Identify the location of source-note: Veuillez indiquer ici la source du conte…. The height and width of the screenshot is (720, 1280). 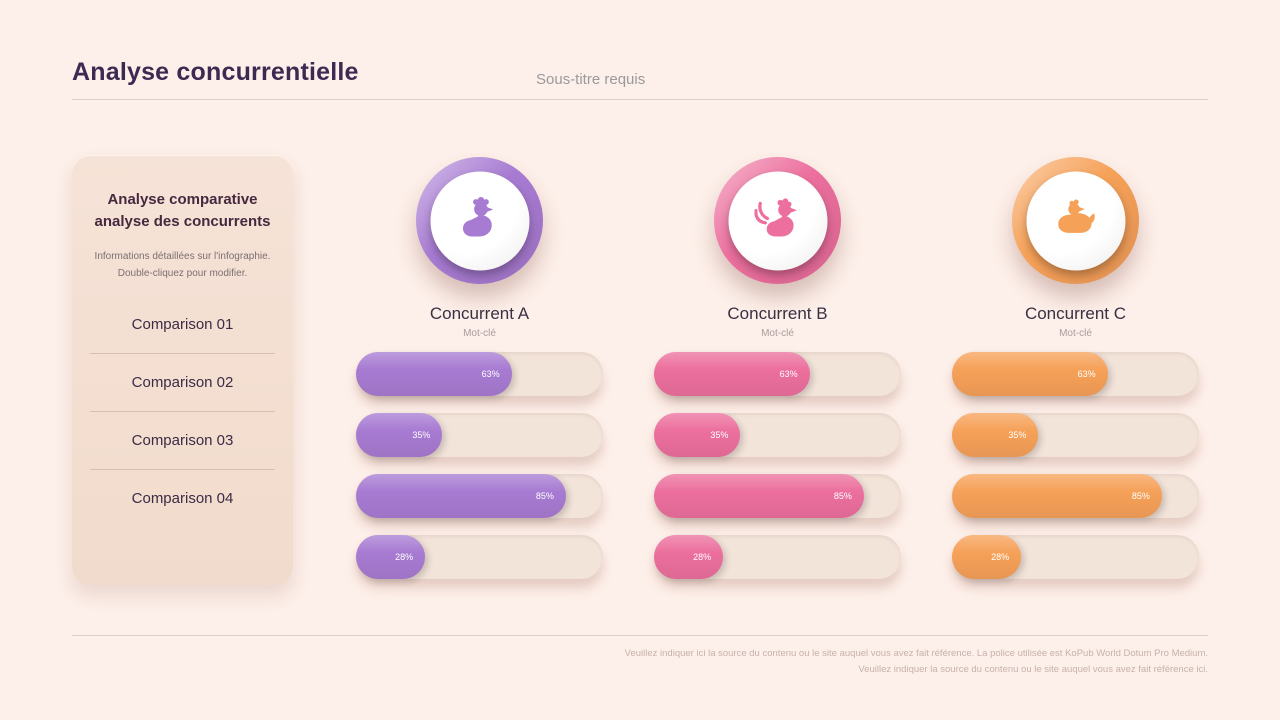
(916, 662).